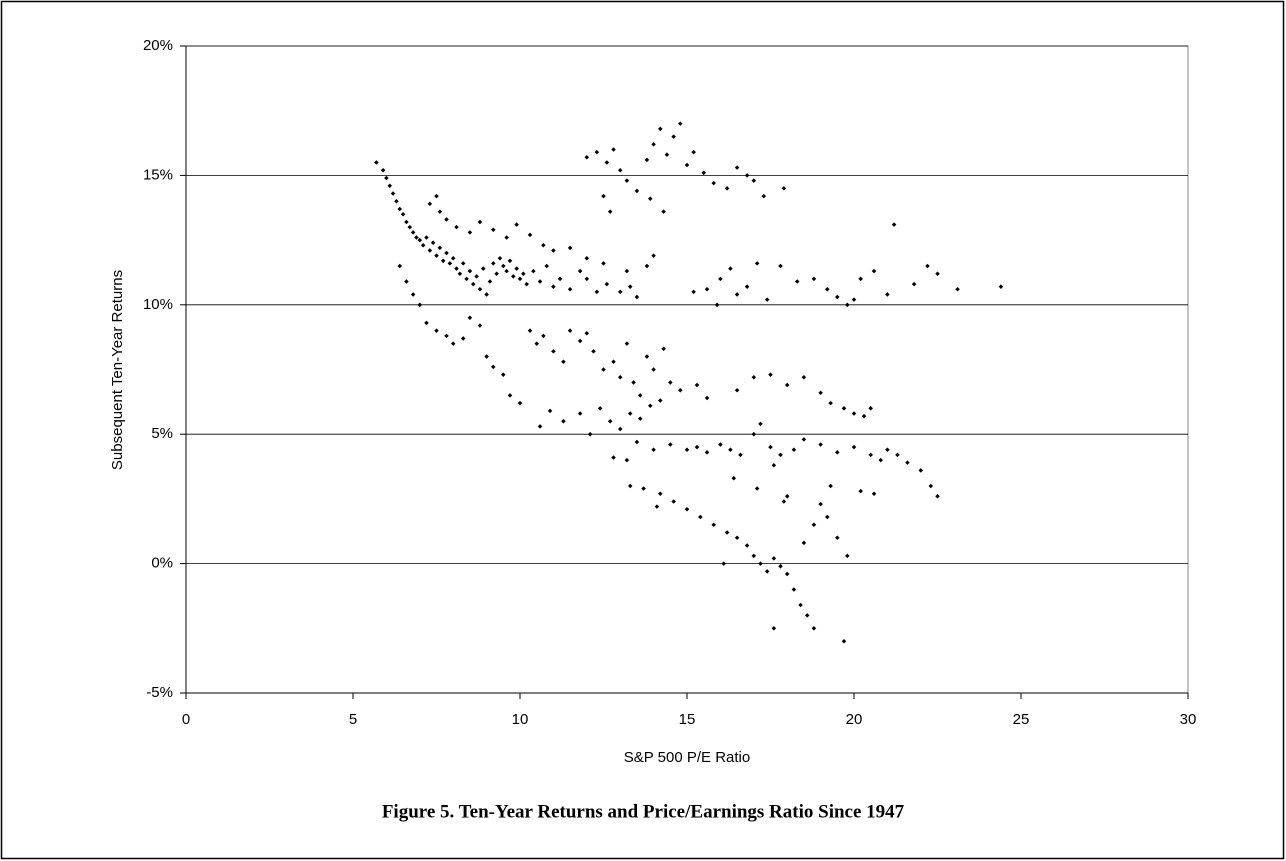 The width and height of the screenshot is (1286, 861). What do you see at coordinates (520, 719) in the screenshot?
I see `x-tick-label: 10` at bounding box center [520, 719].